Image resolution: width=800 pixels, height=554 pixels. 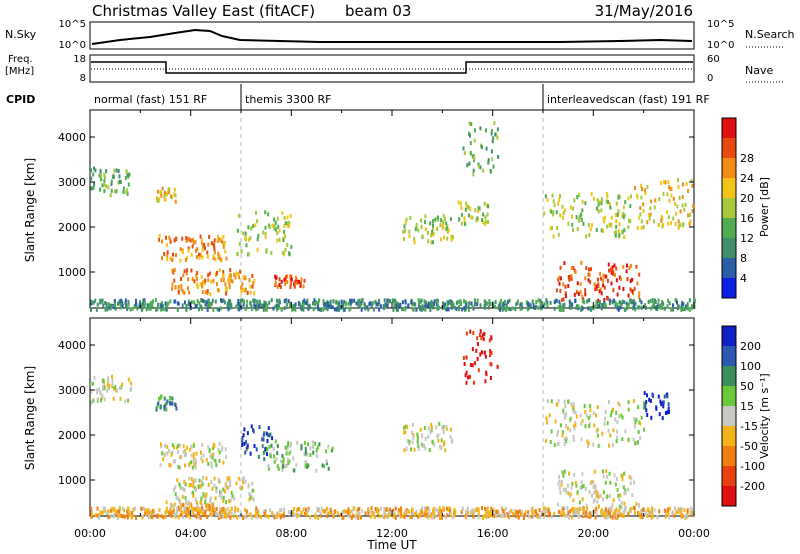 What do you see at coordinates (72, 182) in the screenshot?
I see `y-tick-label: 3000` at bounding box center [72, 182].